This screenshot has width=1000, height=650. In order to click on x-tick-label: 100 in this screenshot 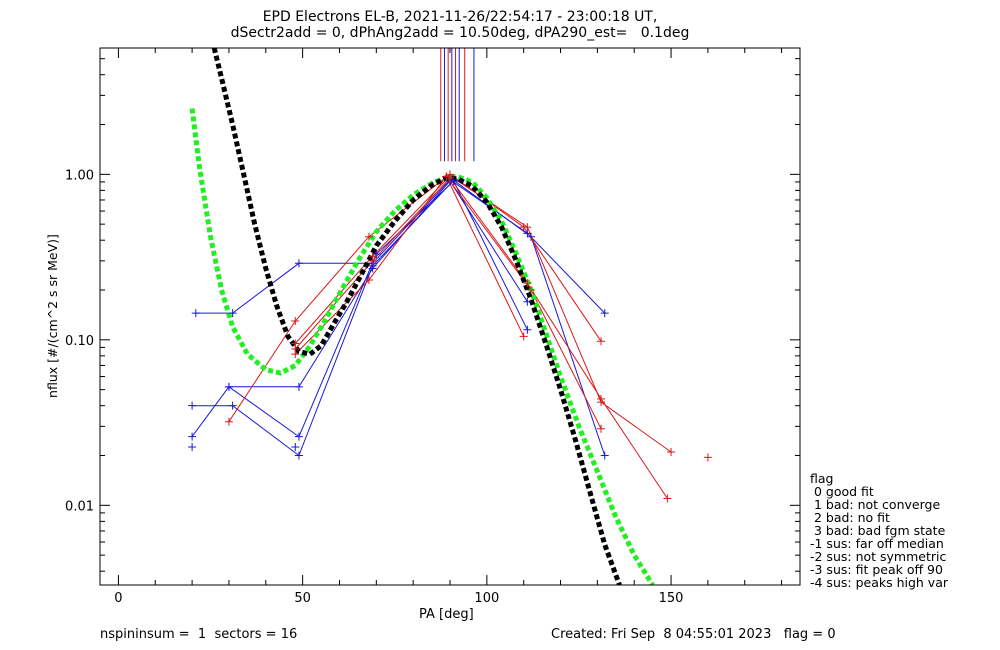, I will do `click(486, 598)`.